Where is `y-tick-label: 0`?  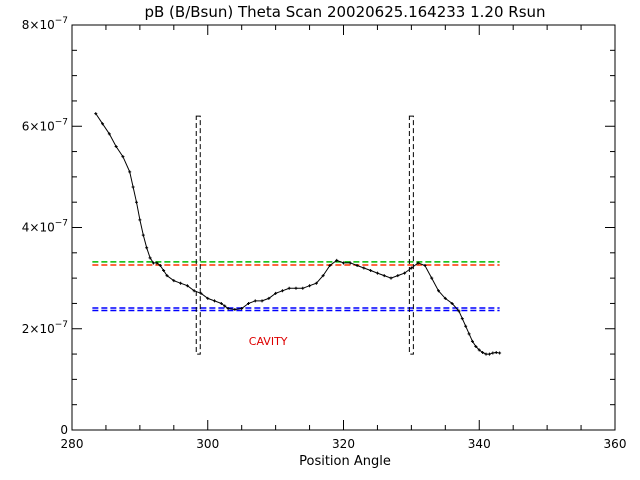 y-tick-label: 0 is located at coordinates (64, 430).